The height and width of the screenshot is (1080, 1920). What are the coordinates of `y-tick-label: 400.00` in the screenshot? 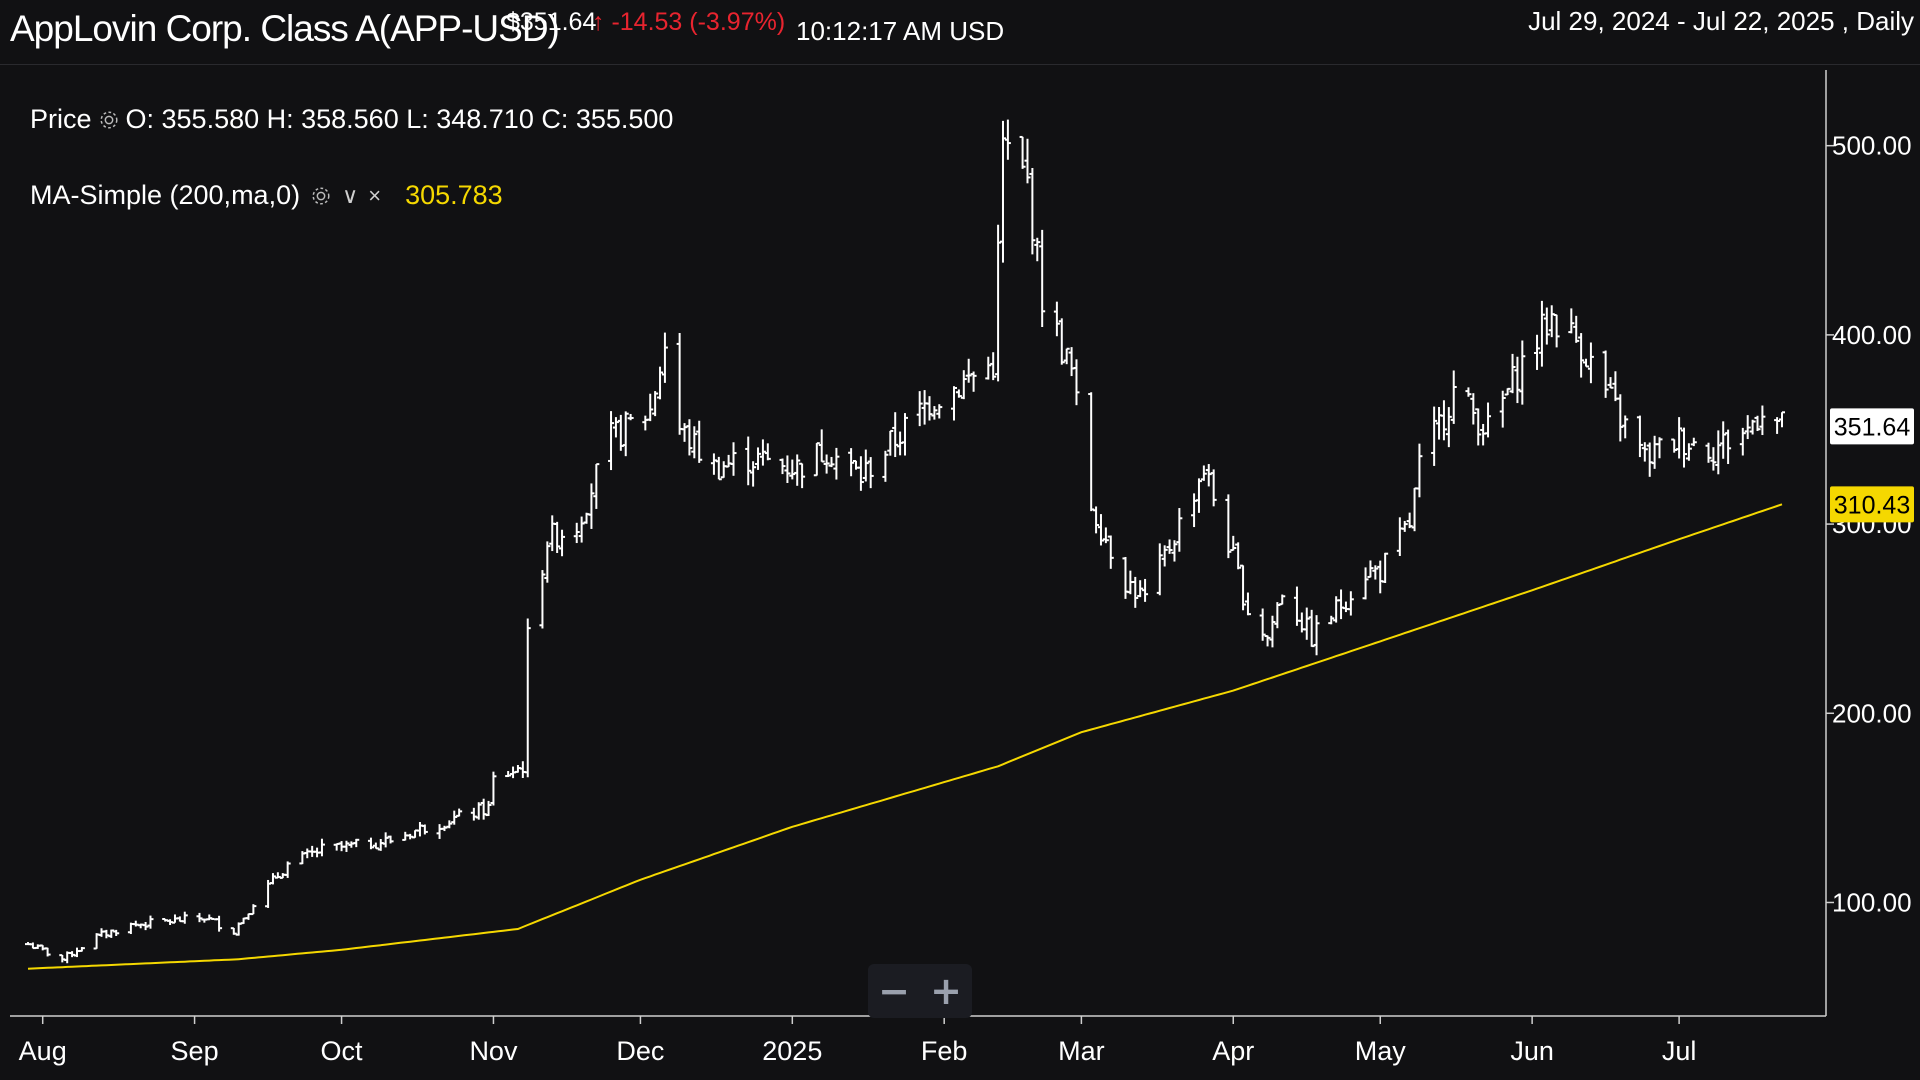 It's located at (1872, 335).